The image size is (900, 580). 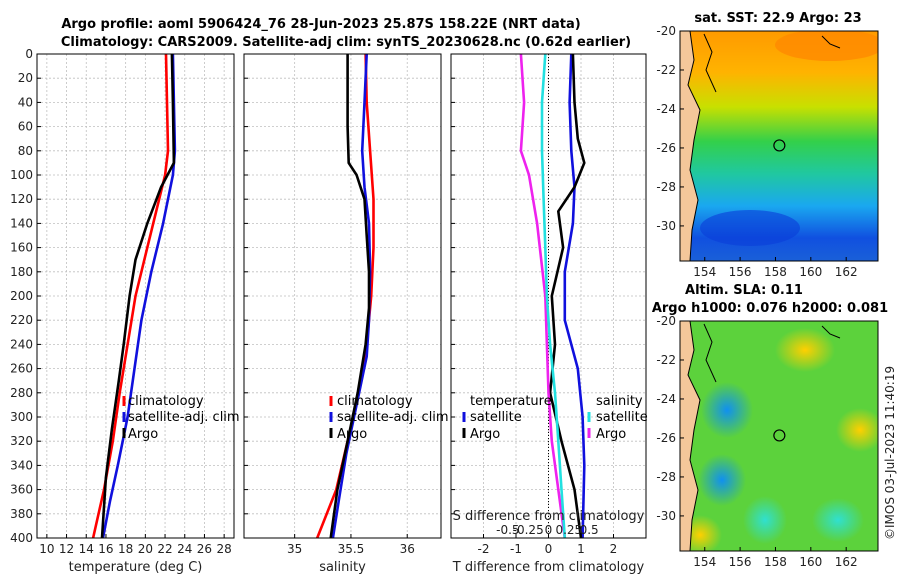 What do you see at coordinates (136, 567) in the screenshot?
I see `x-axis-label: temperature (deg C)` at bounding box center [136, 567].